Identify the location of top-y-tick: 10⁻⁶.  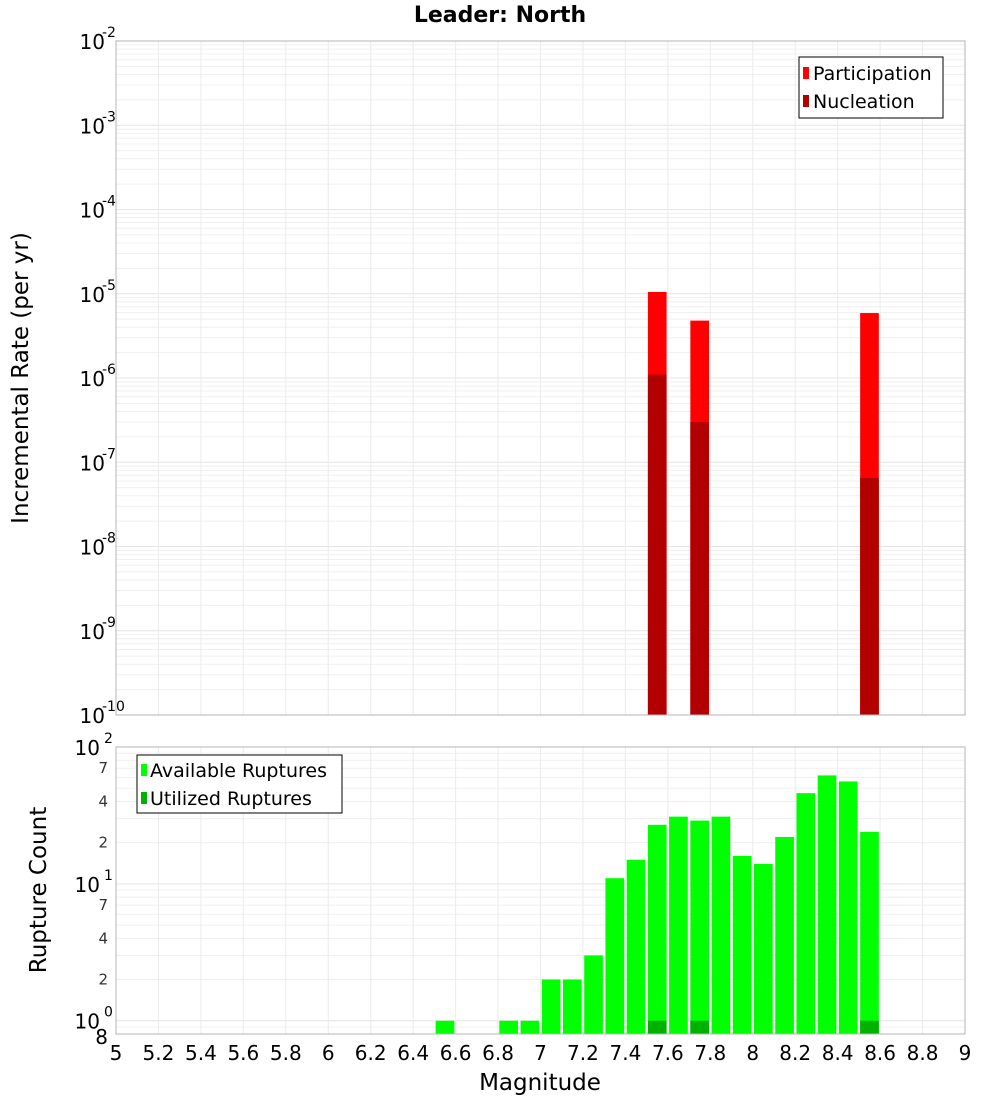
(98, 376).